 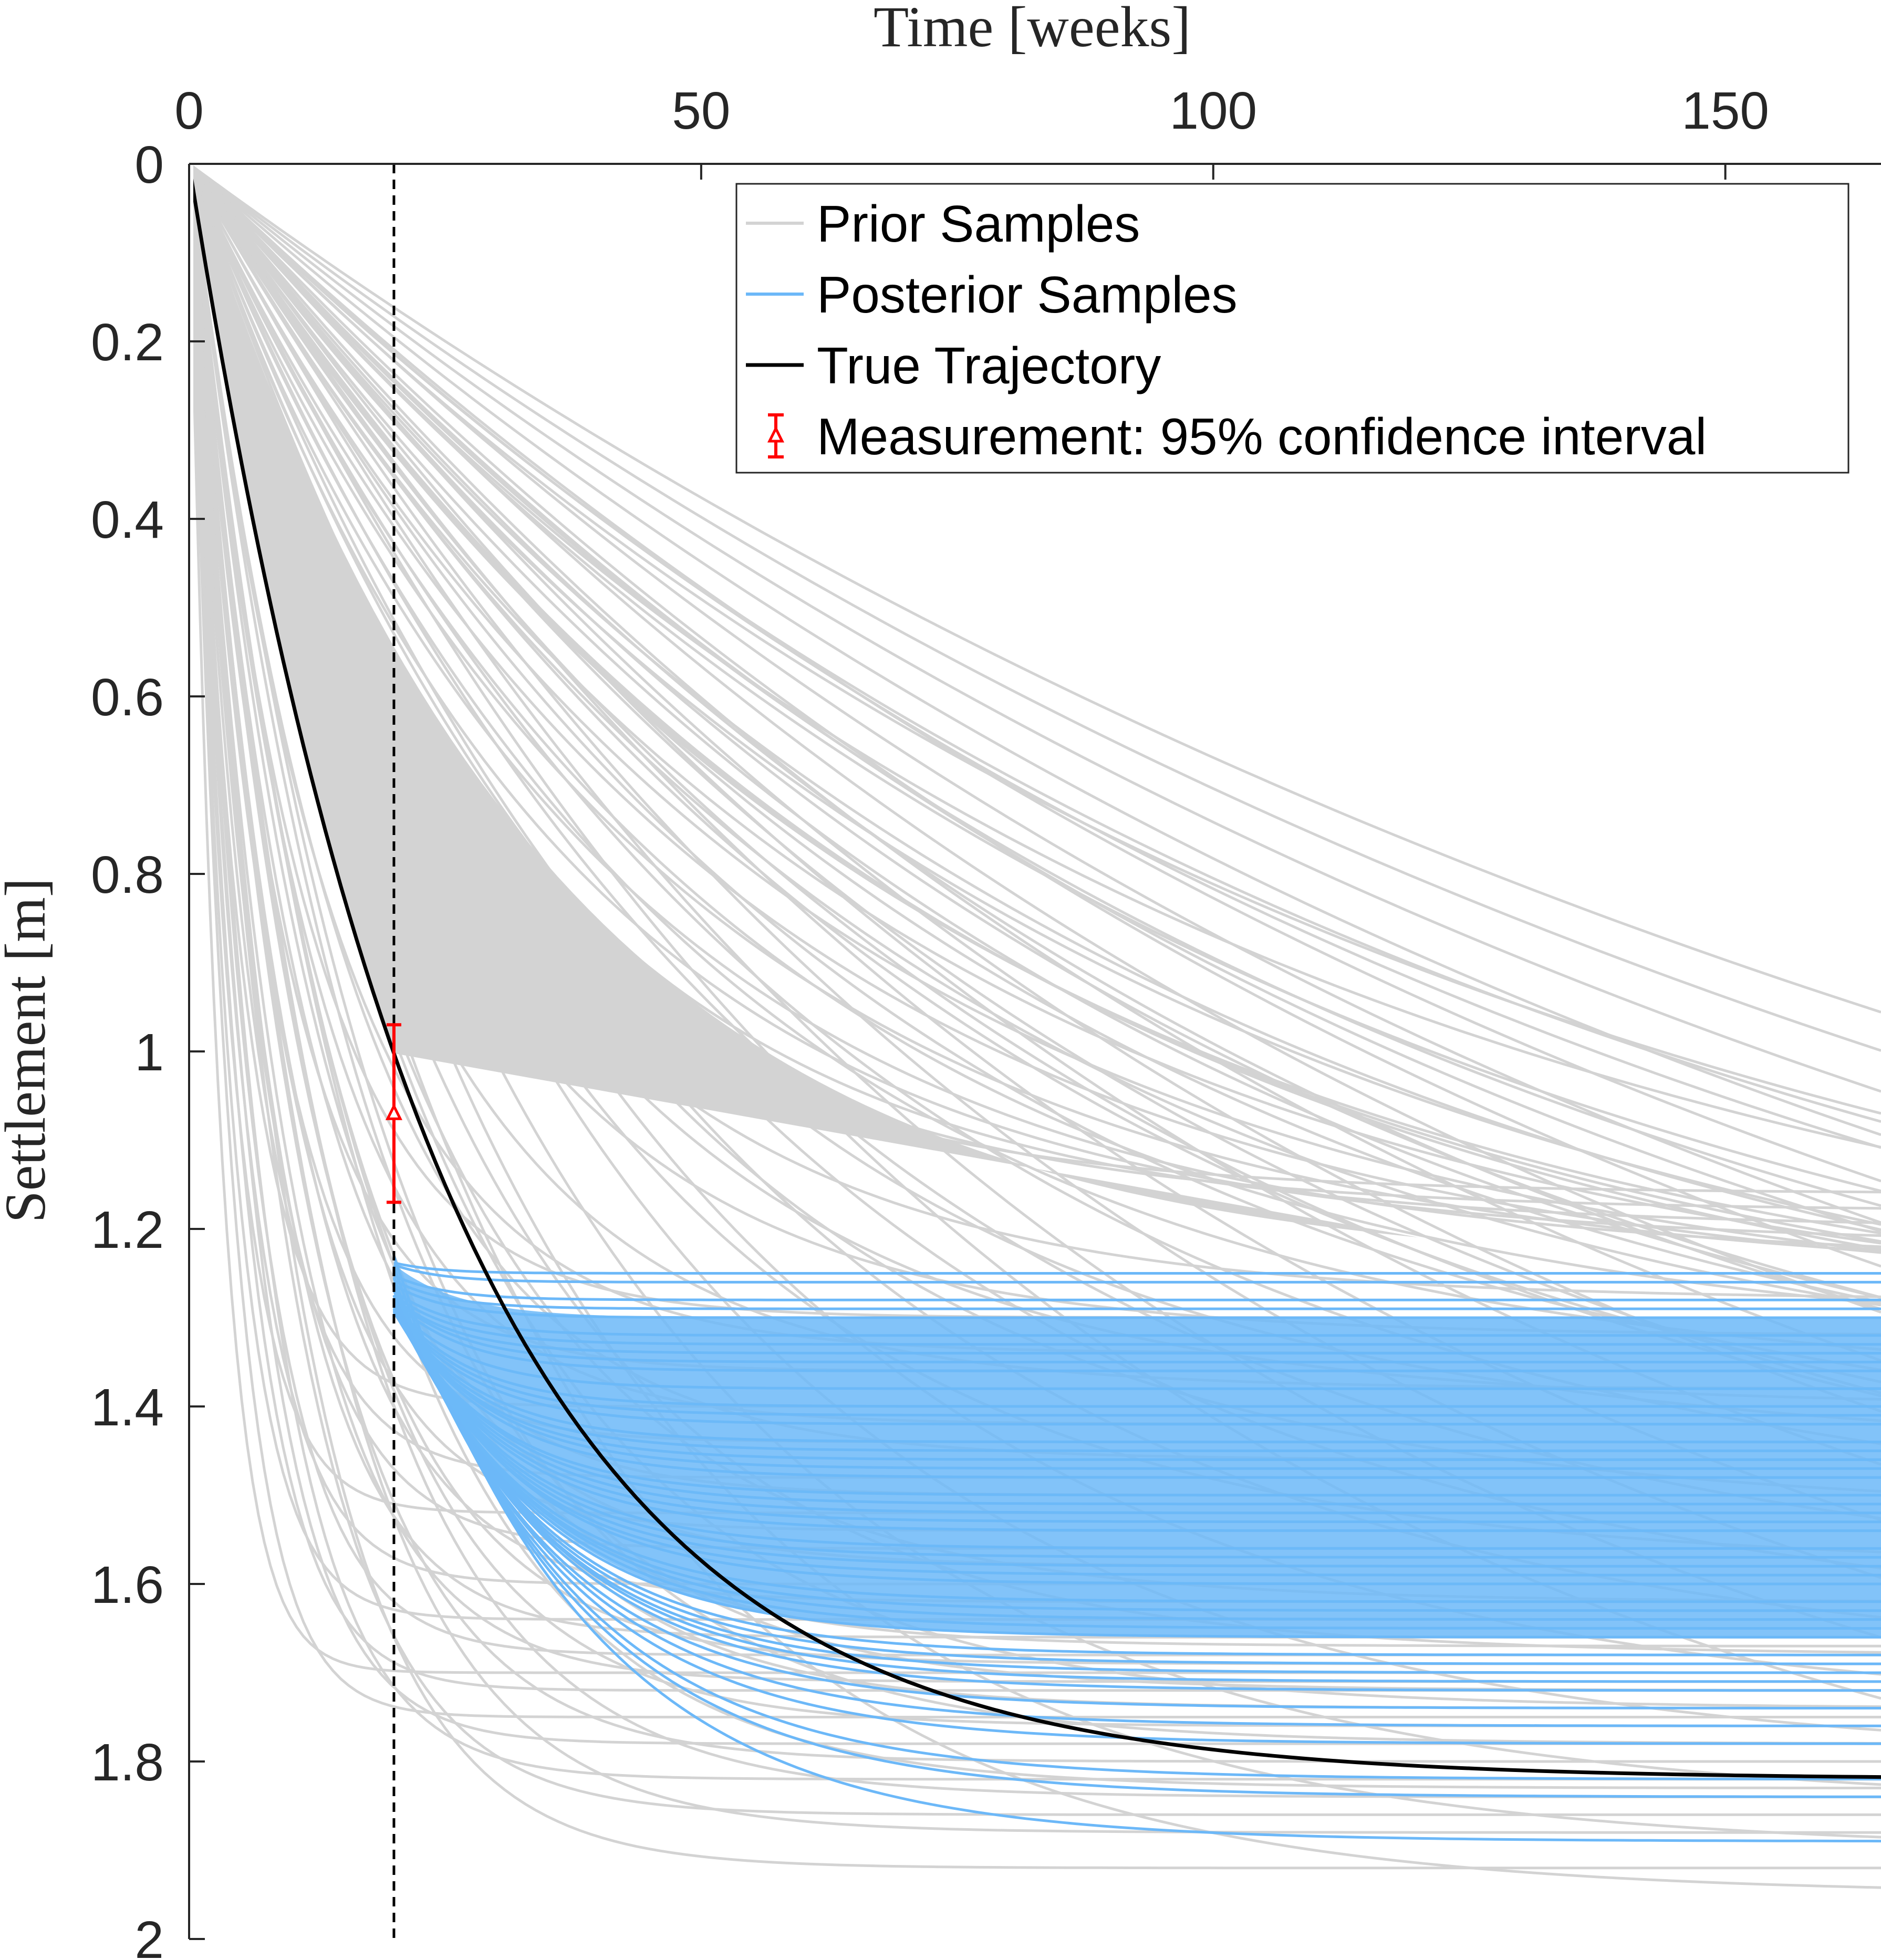 I want to click on y-tick-label: 1.2, so click(x=127, y=1230).